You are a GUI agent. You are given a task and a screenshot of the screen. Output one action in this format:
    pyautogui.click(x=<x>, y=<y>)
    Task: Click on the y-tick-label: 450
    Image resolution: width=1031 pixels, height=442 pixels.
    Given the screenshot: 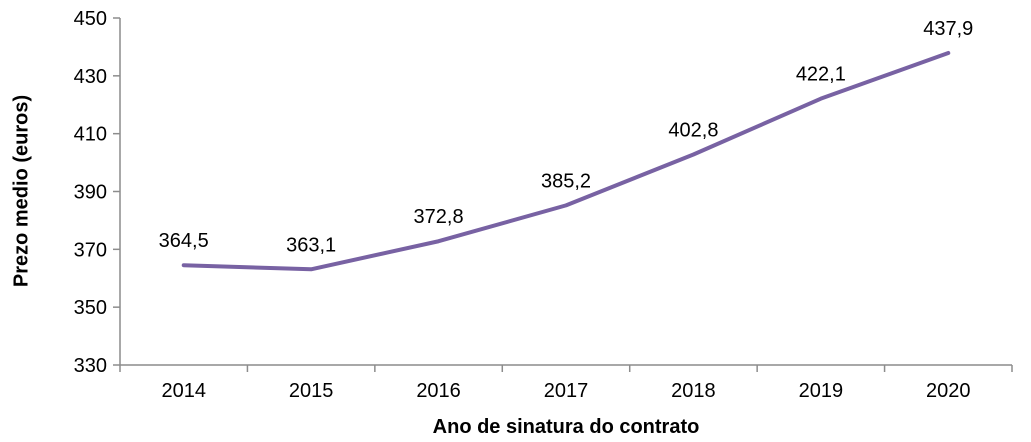 What is the action you would take?
    pyautogui.click(x=90, y=19)
    